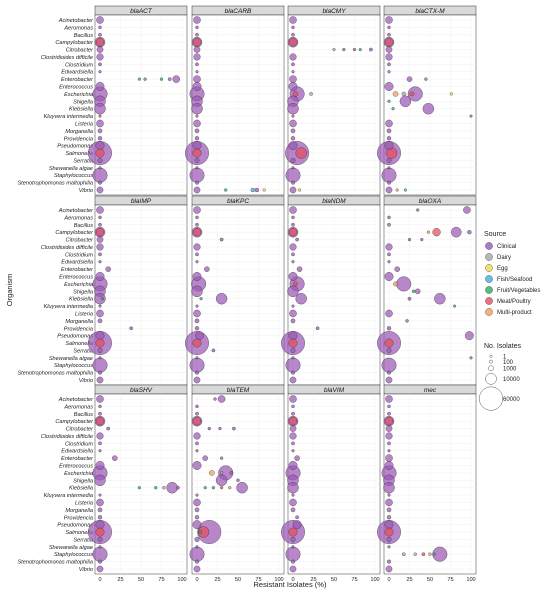 The image size is (550, 597). I want to click on y-tick-label: Serratia, so click(83, 161).